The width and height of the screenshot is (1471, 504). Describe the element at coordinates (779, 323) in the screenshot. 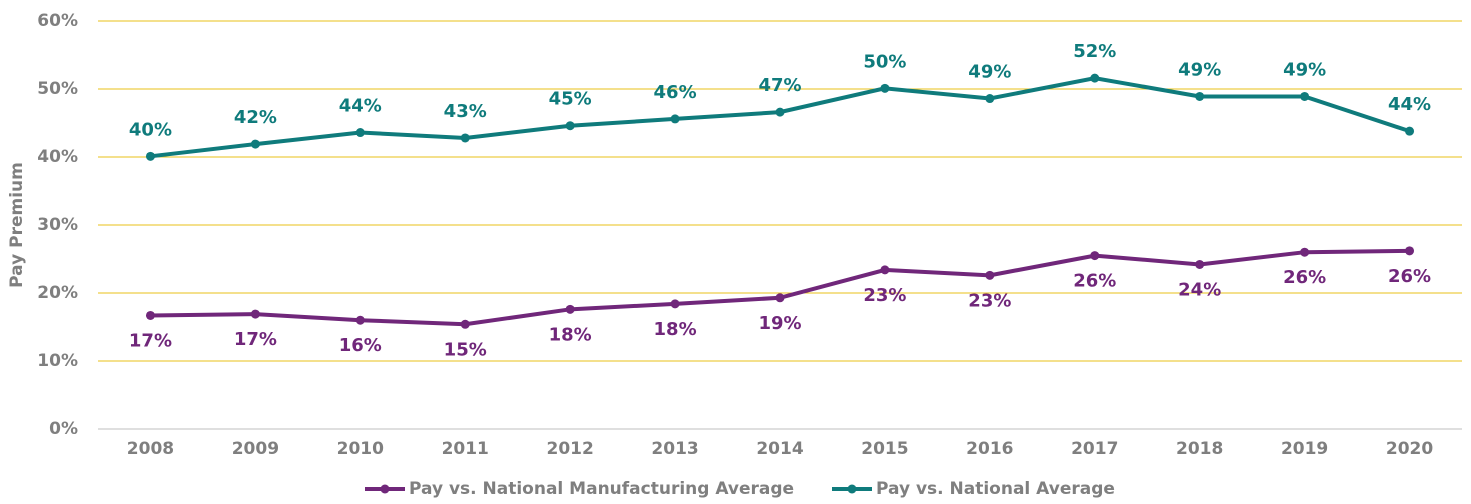

I see `data-label: 19%` at that location.